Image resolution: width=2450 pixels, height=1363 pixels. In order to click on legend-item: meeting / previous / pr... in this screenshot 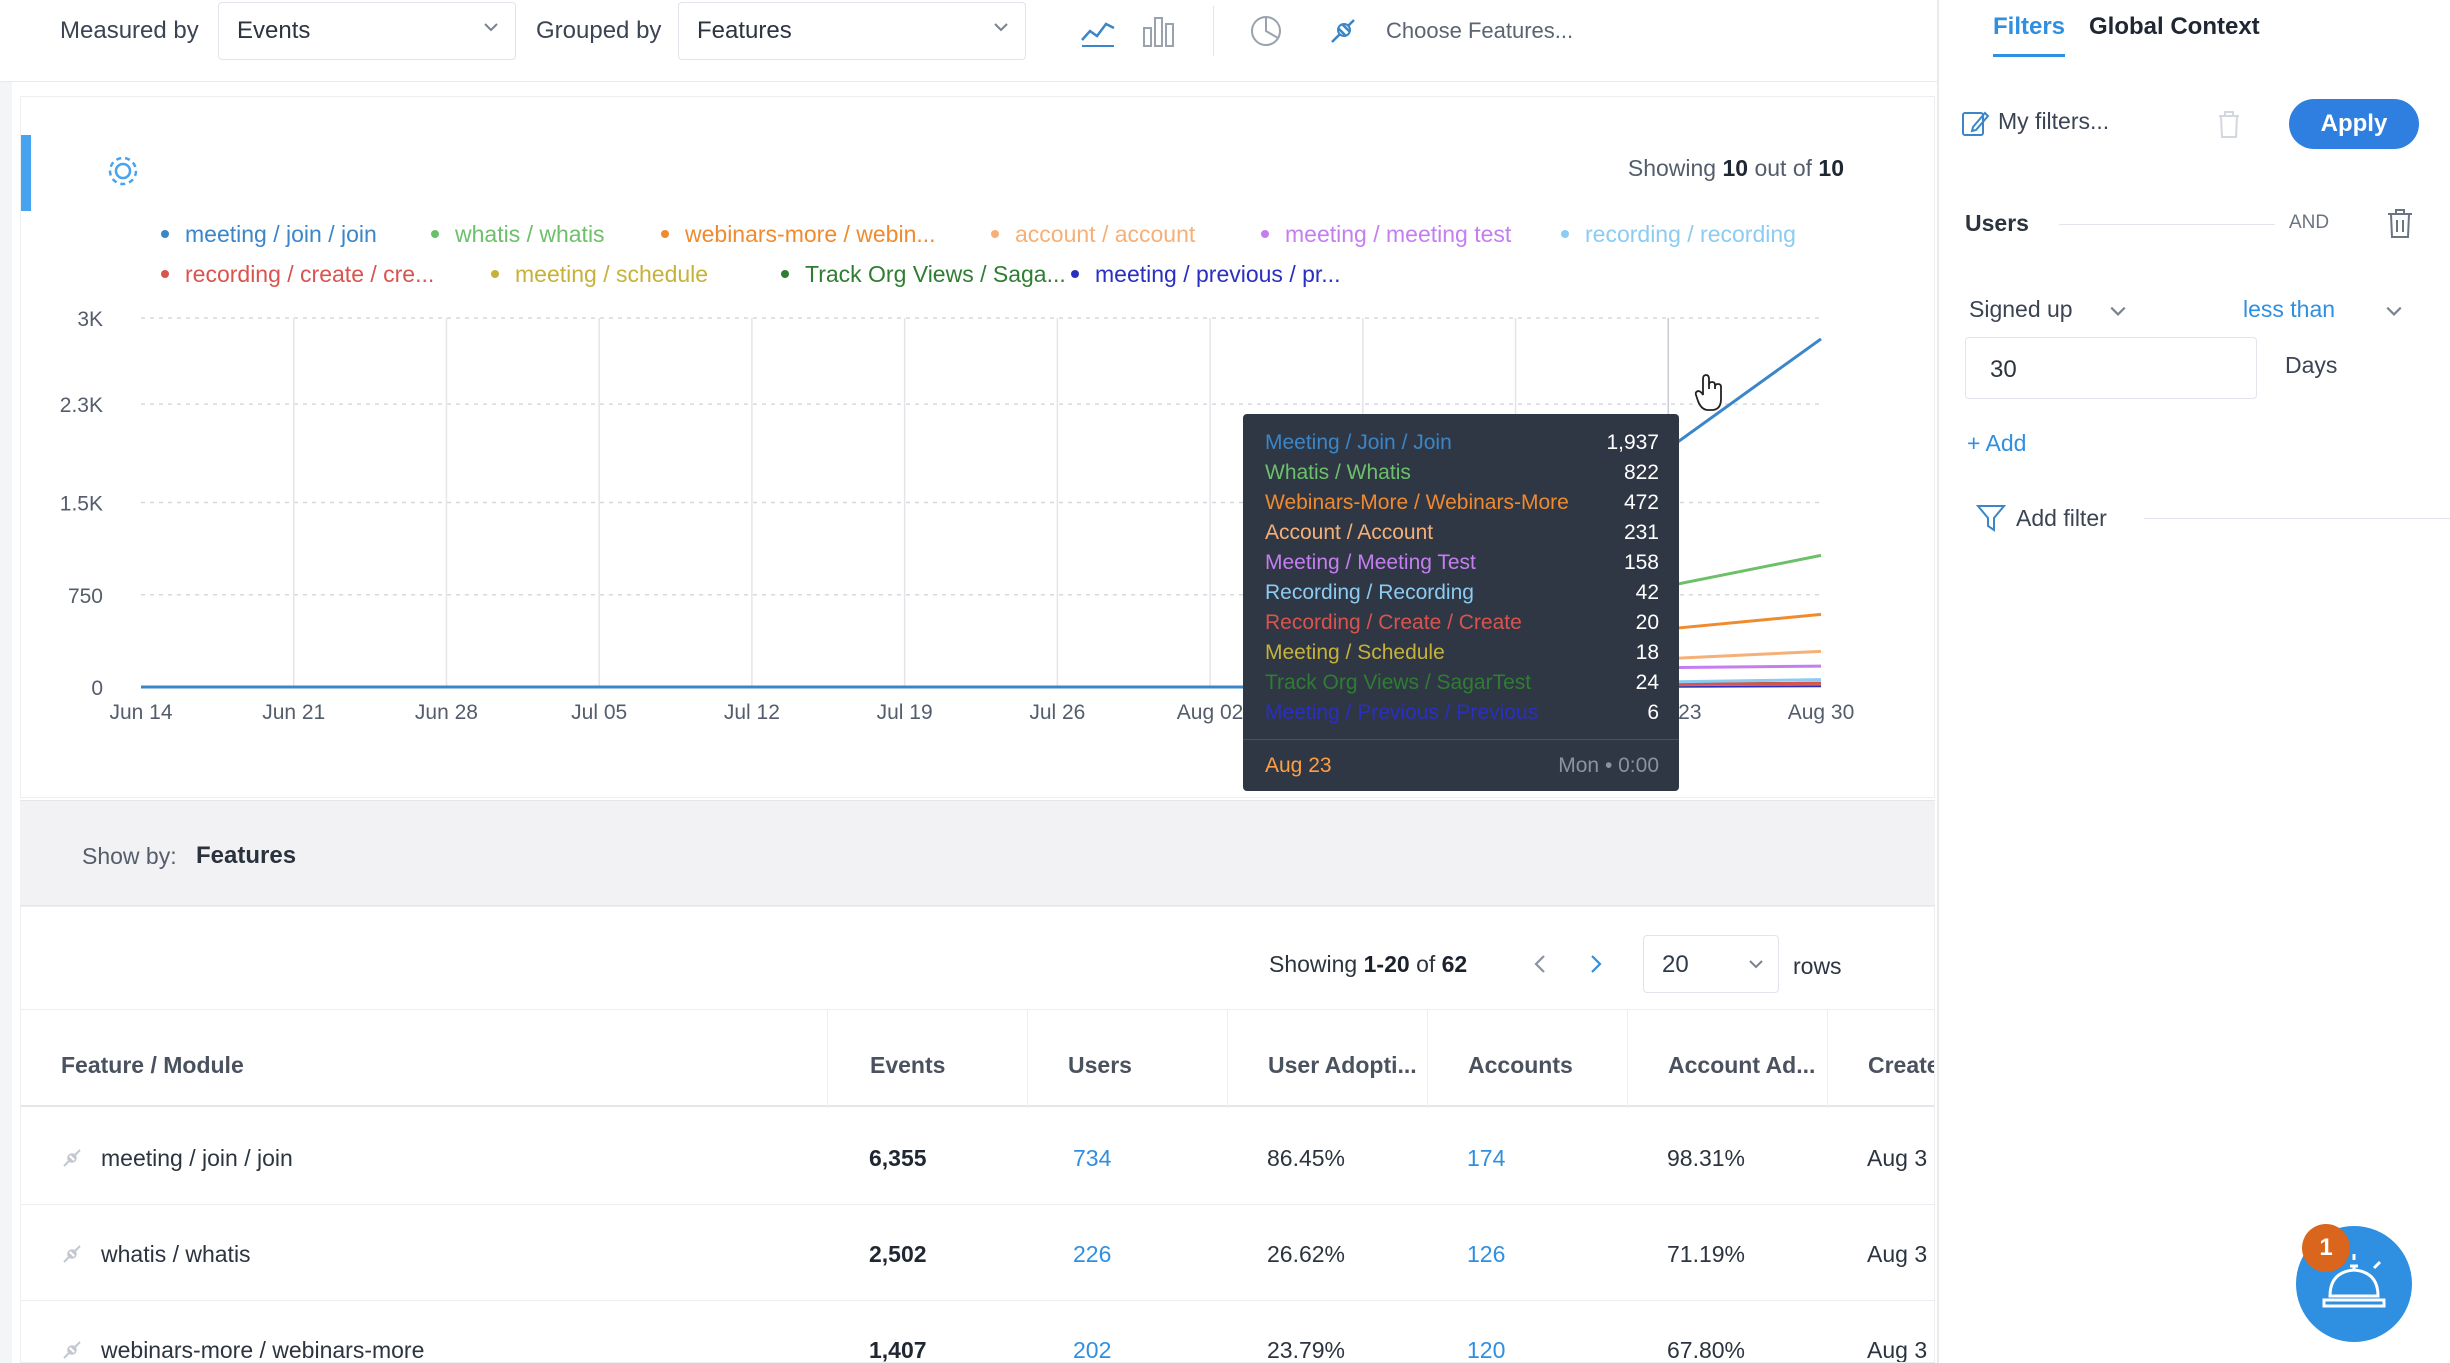, I will do `click(1205, 274)`.